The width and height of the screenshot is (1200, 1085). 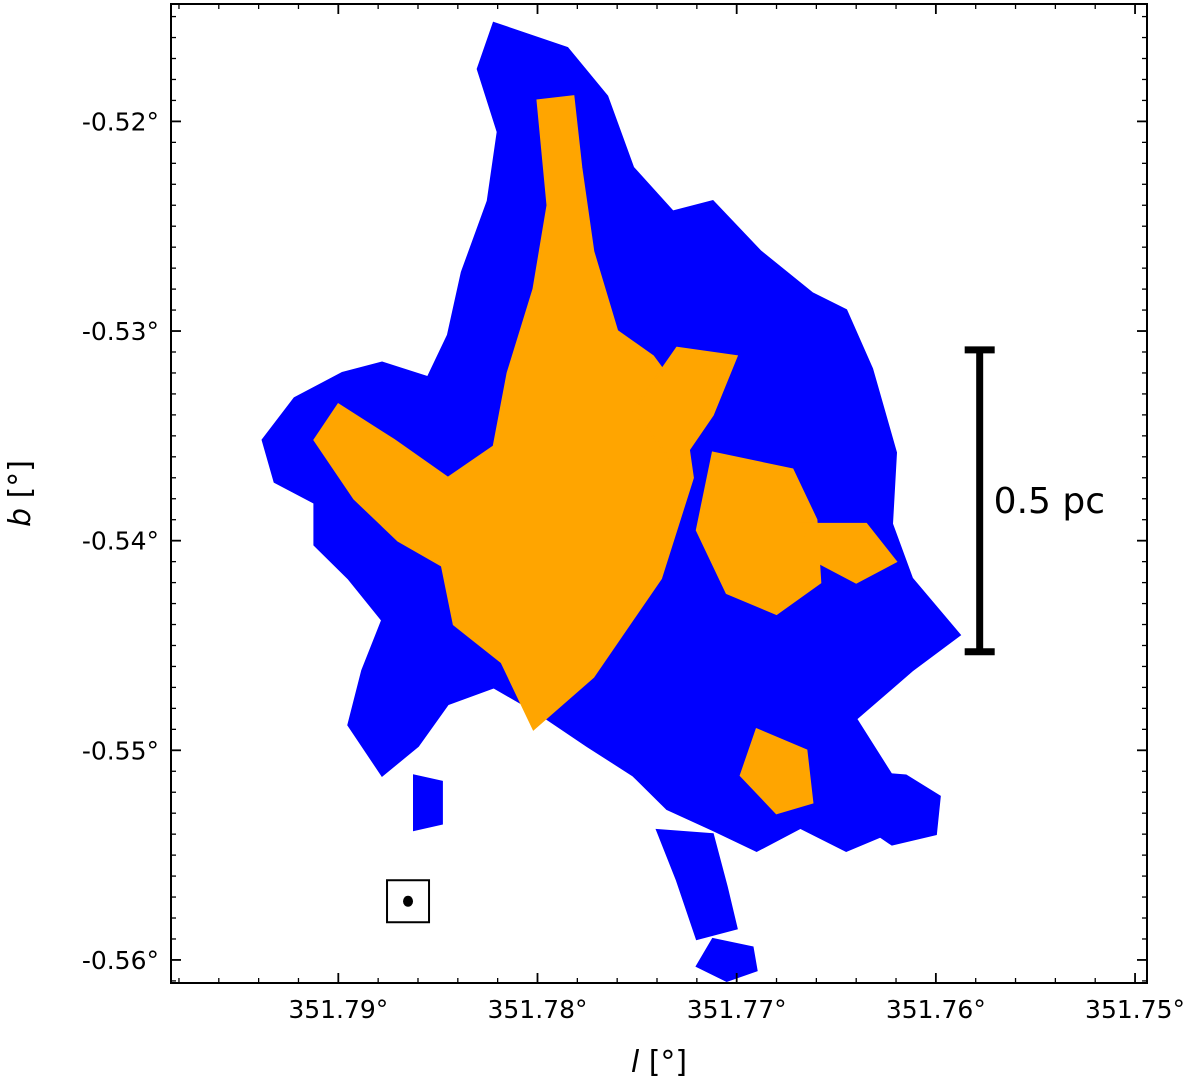 What do you see at coordinates (663, 1062) in the screenshot?
I see `x-axis-unit: [°]` at bounding box center [663, 1062].